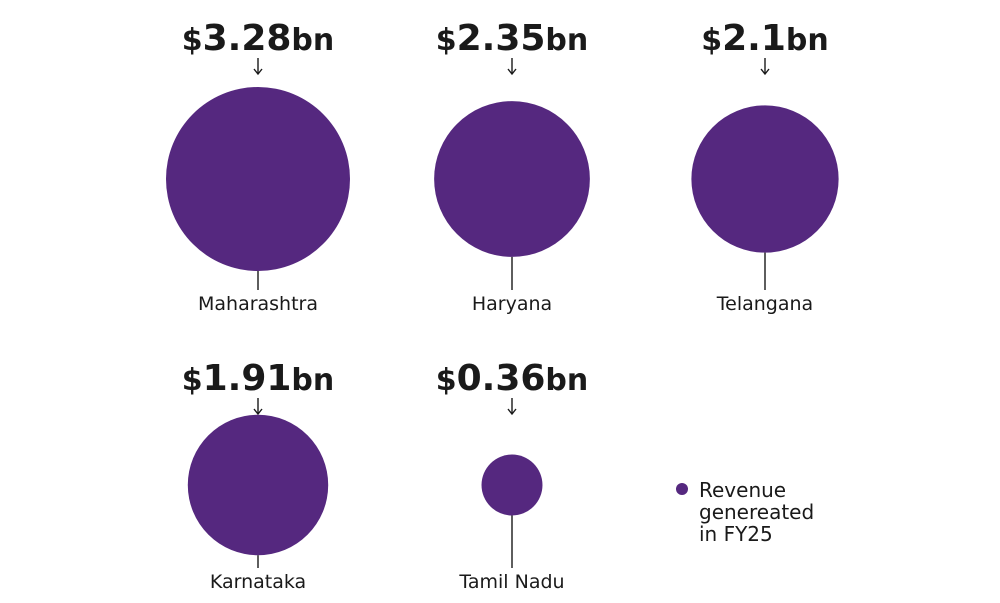 Image resolution: width=1000 pixels, height=603 pixels. What do you see at coordinates (512, 412) in the screenshot?
I see `arrow-head-tamil-nadu` at bounding box center [512, 412].